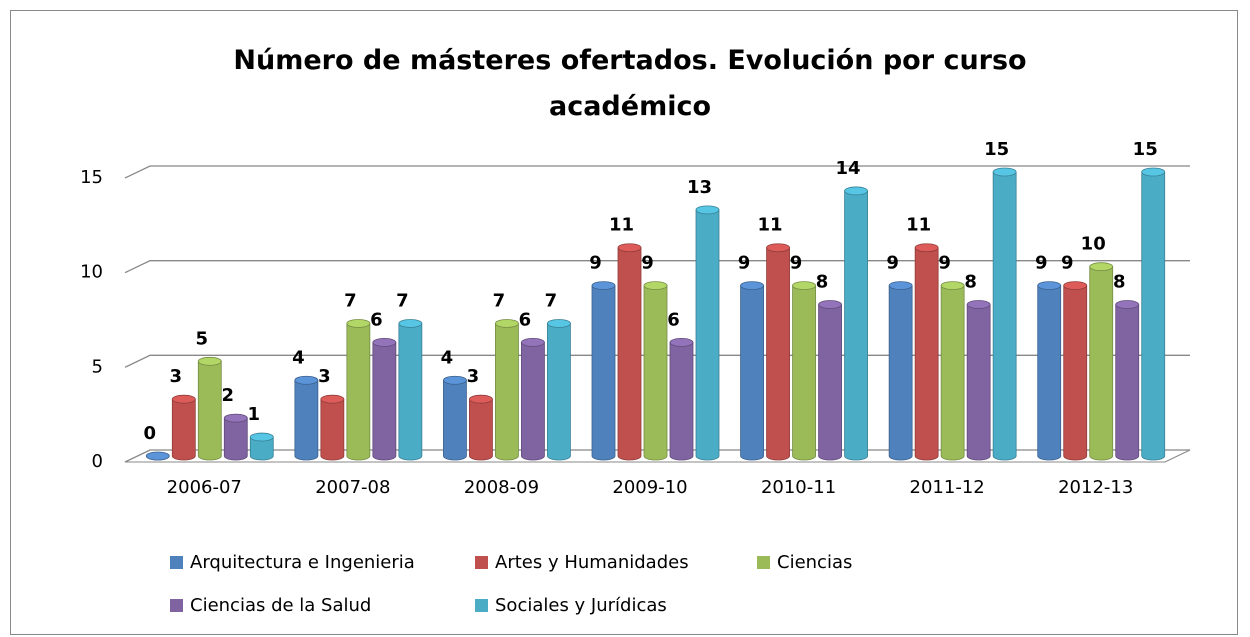 The height and width of the screenshot is (637, 1250). I want to click on value-label: 15, so click(996, 149).